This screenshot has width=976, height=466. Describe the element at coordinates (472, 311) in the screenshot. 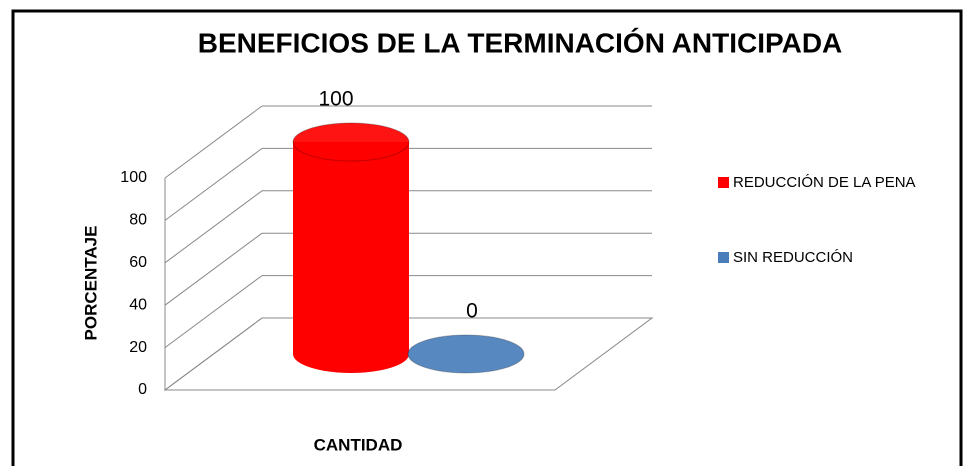

I see `data-label: 0` at that location.